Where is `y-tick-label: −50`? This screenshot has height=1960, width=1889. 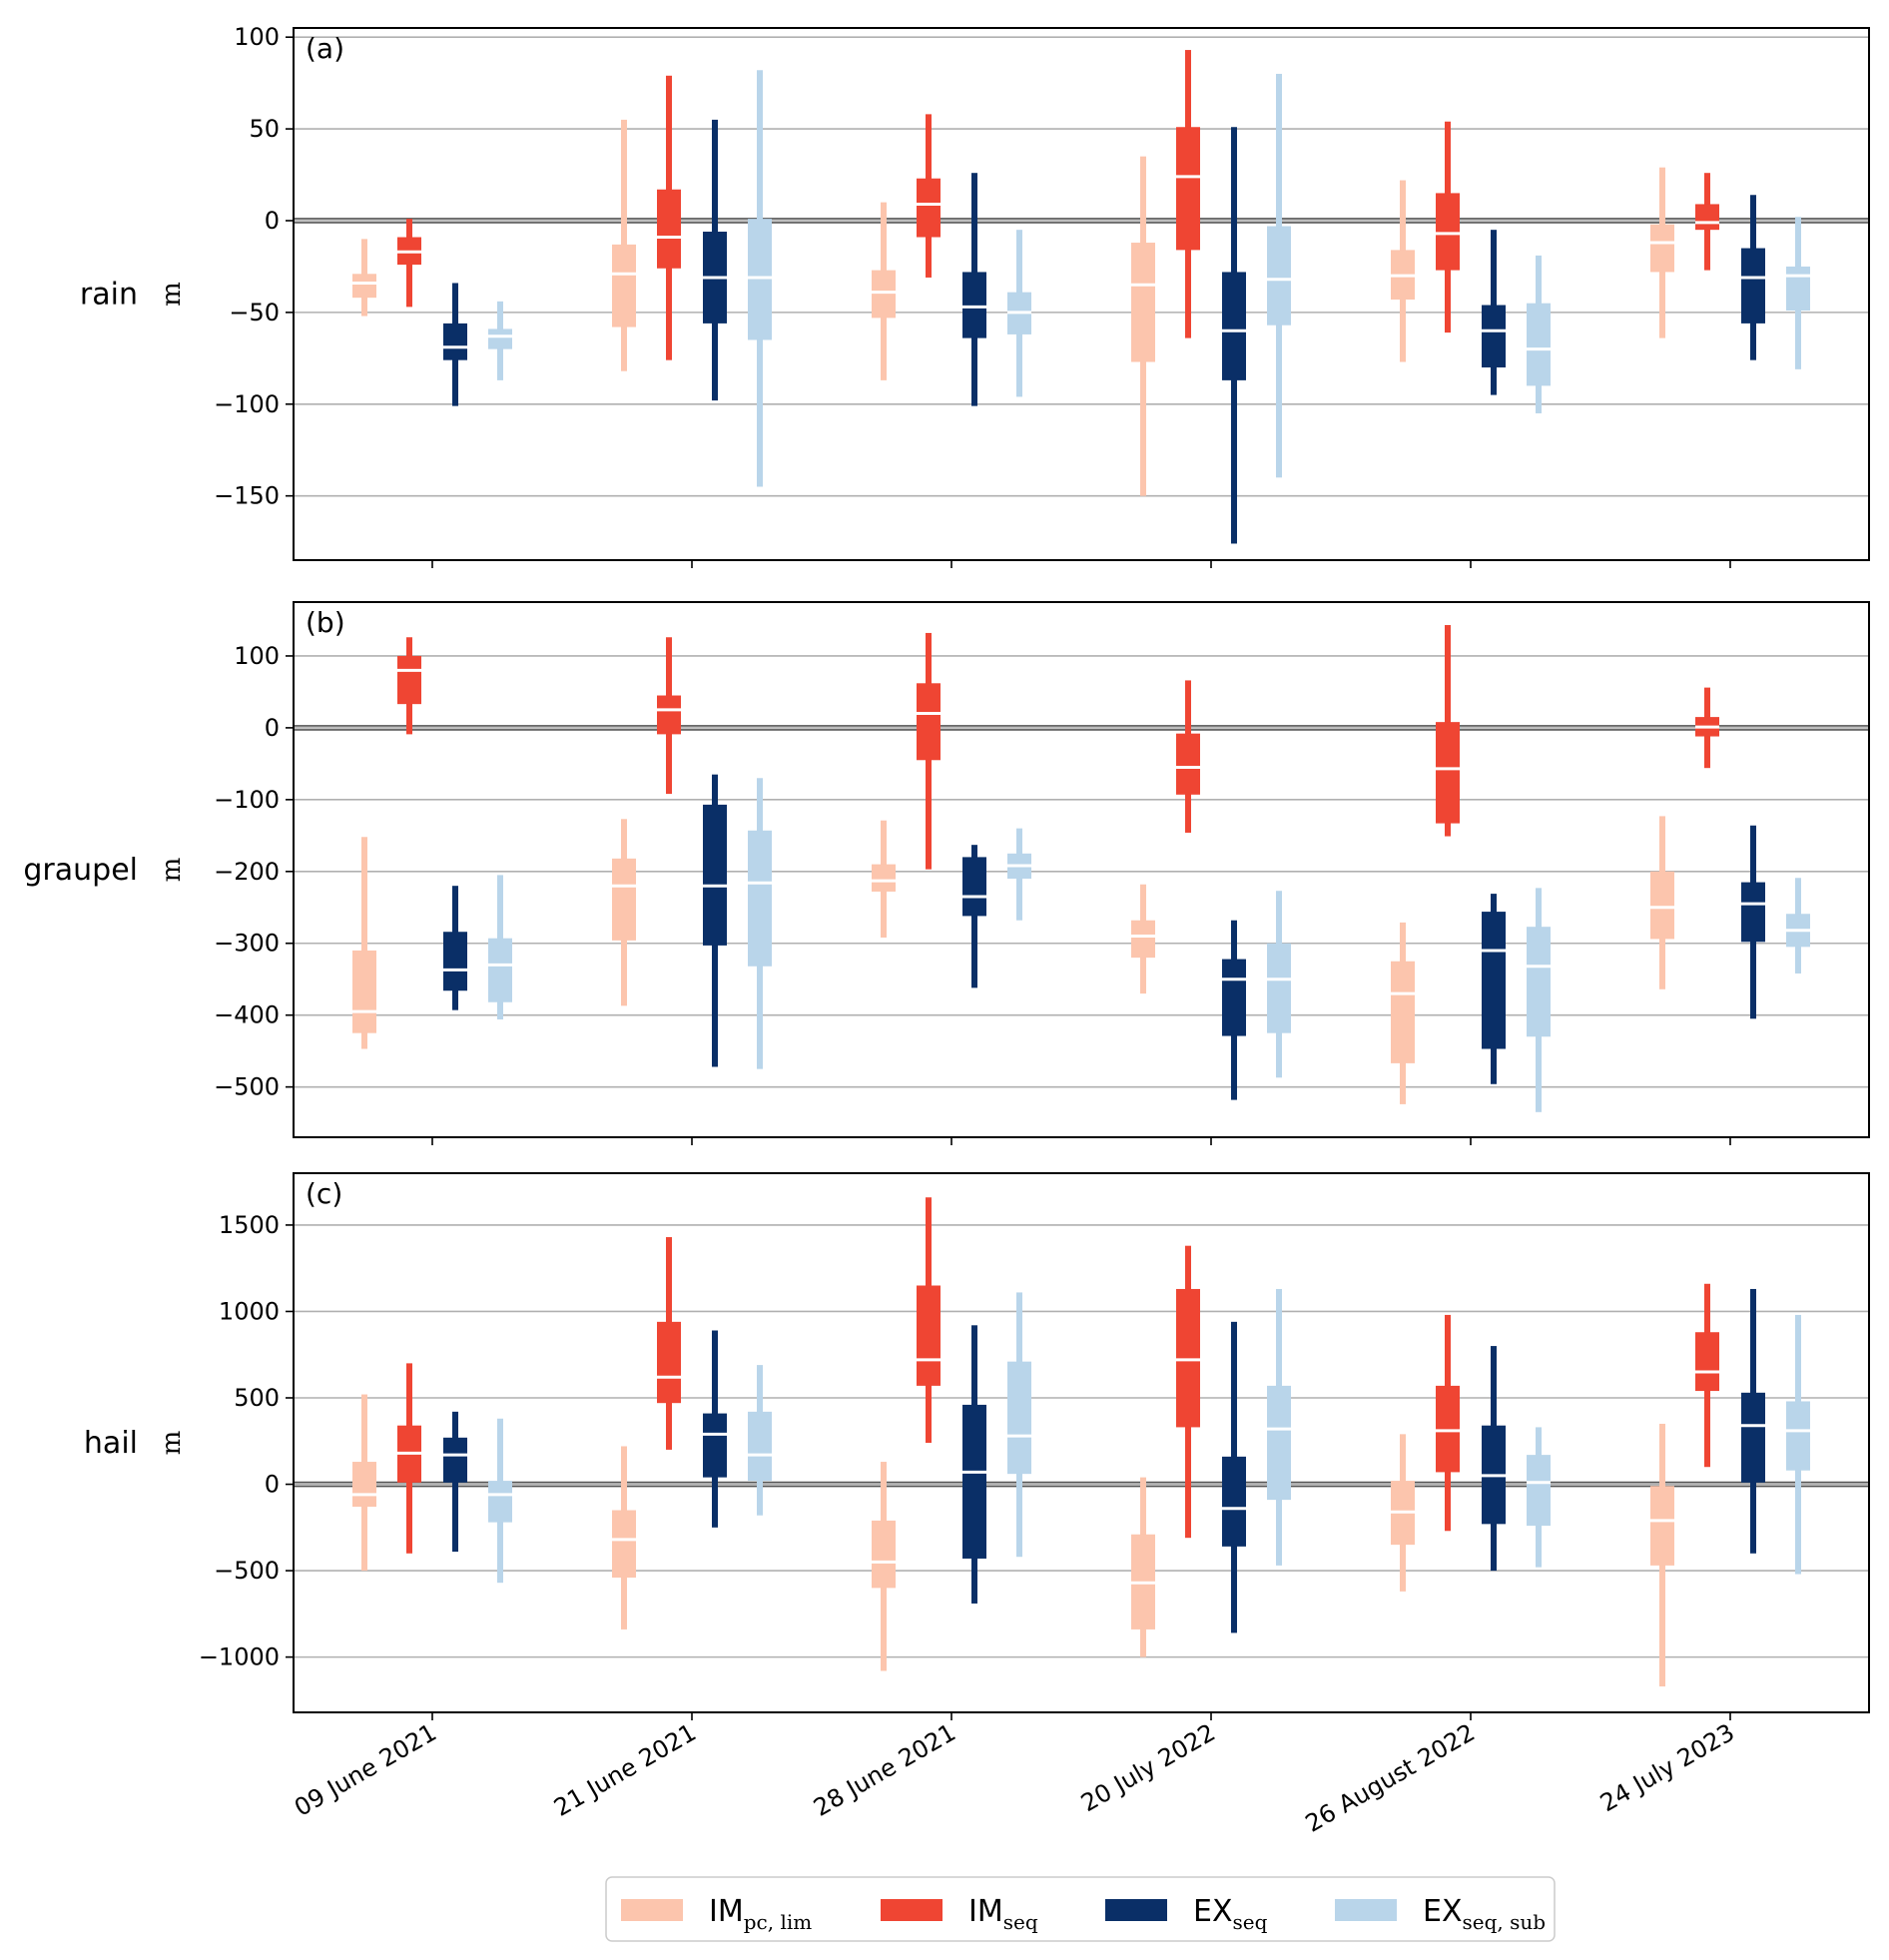
y-tick-label: −50 is located at coordinates (254, 313).